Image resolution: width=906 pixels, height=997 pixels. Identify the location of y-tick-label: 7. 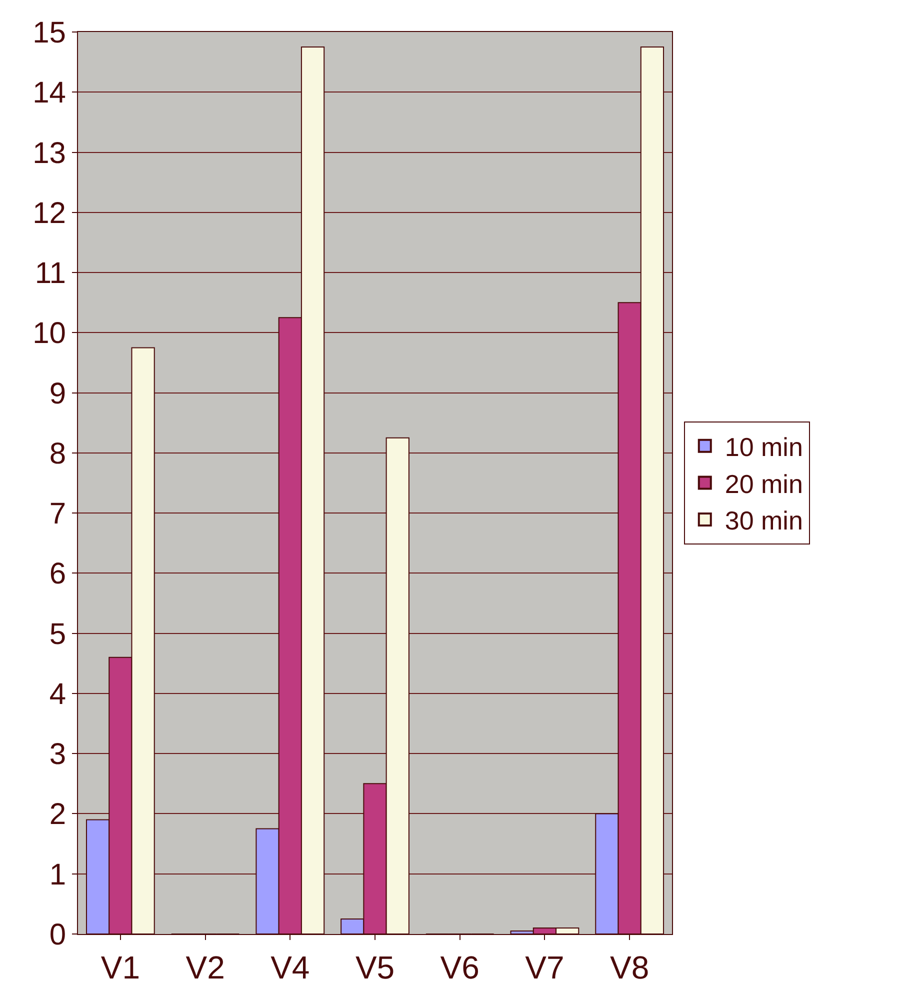
(57, 514).